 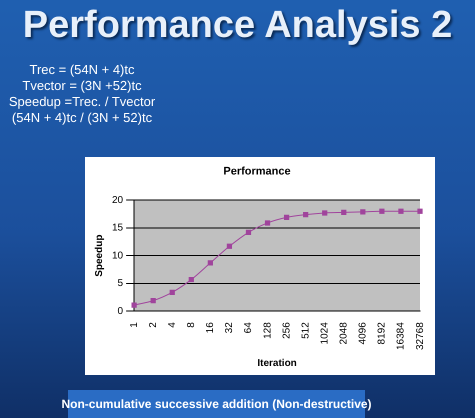 What do you see at coordinates (172, 325) in the screenshot?
I see `x-tick-label: 4` at bounding box center [172, 325].